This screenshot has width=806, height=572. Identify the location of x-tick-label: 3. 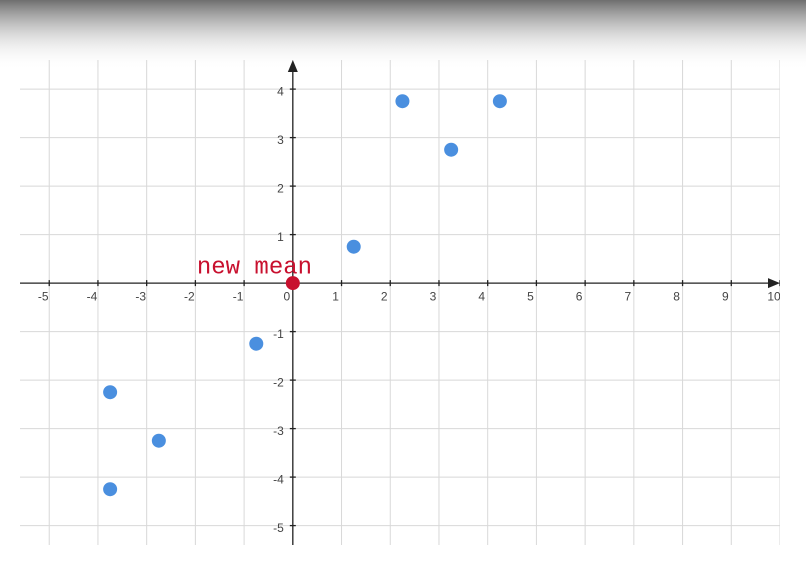
(433, 296).